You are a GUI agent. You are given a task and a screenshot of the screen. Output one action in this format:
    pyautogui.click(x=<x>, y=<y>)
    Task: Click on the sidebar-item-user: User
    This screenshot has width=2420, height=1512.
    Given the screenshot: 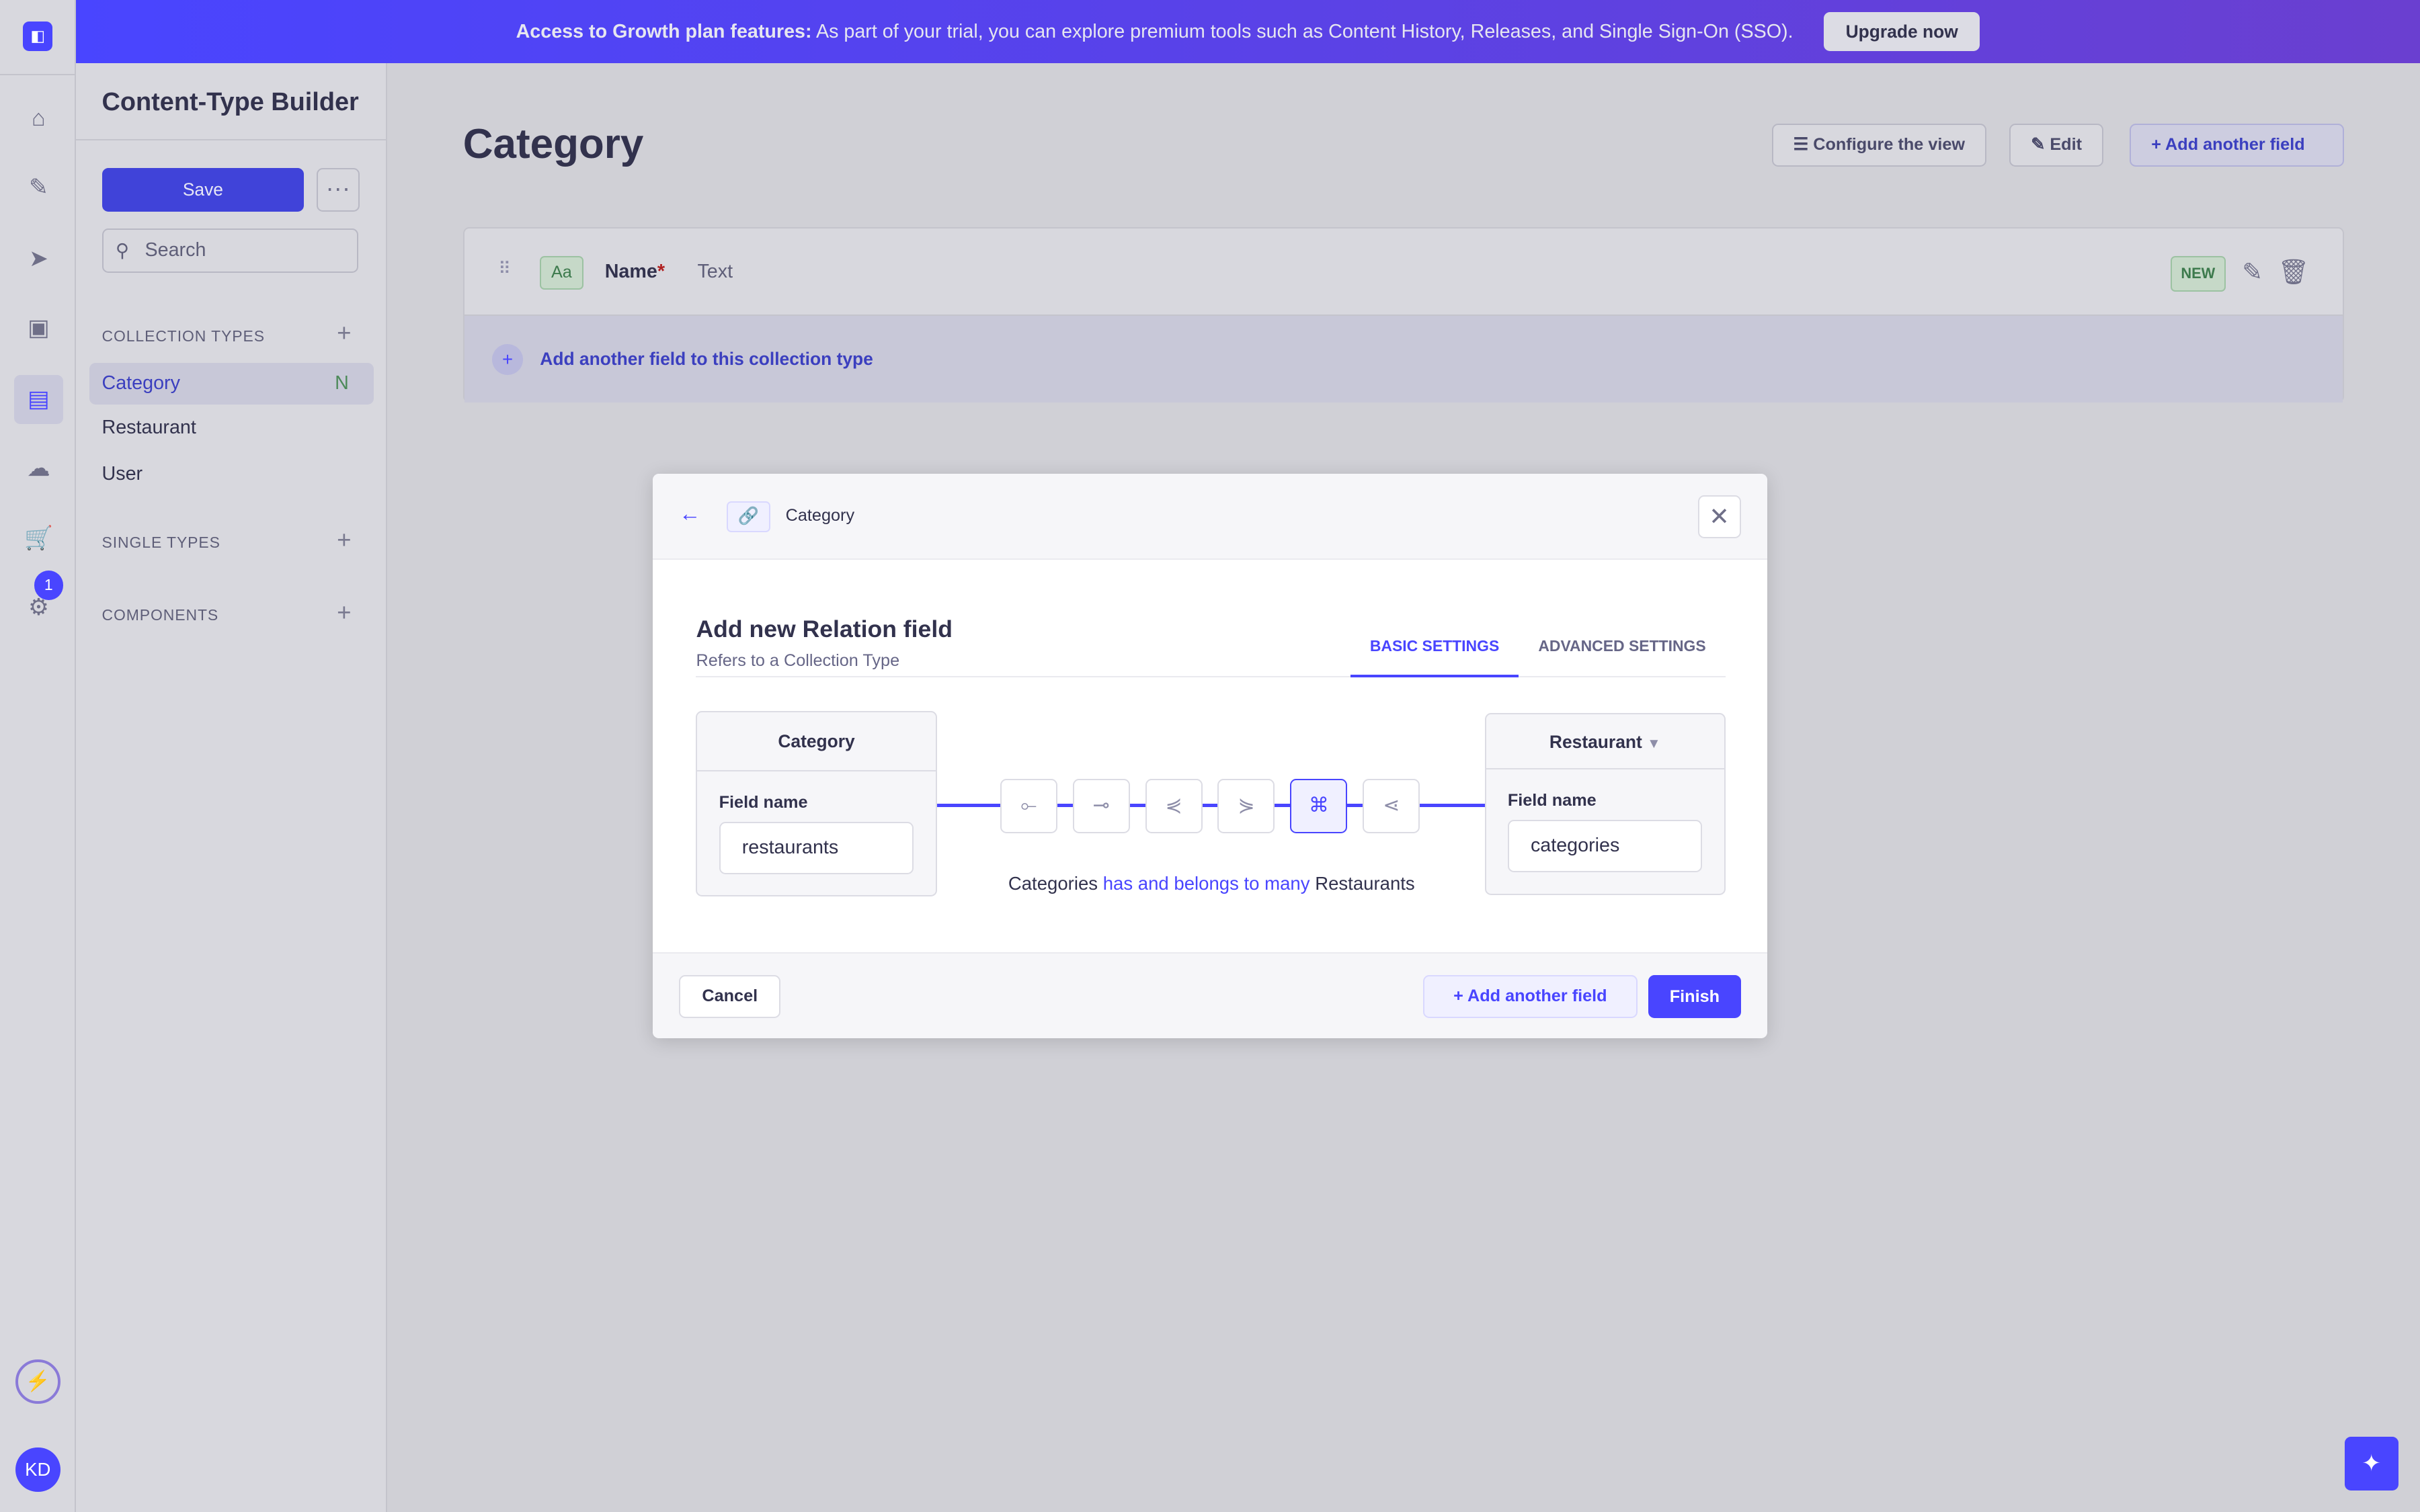 What is the action you would take?
    pyautogui.click(x=122, y=474)
    